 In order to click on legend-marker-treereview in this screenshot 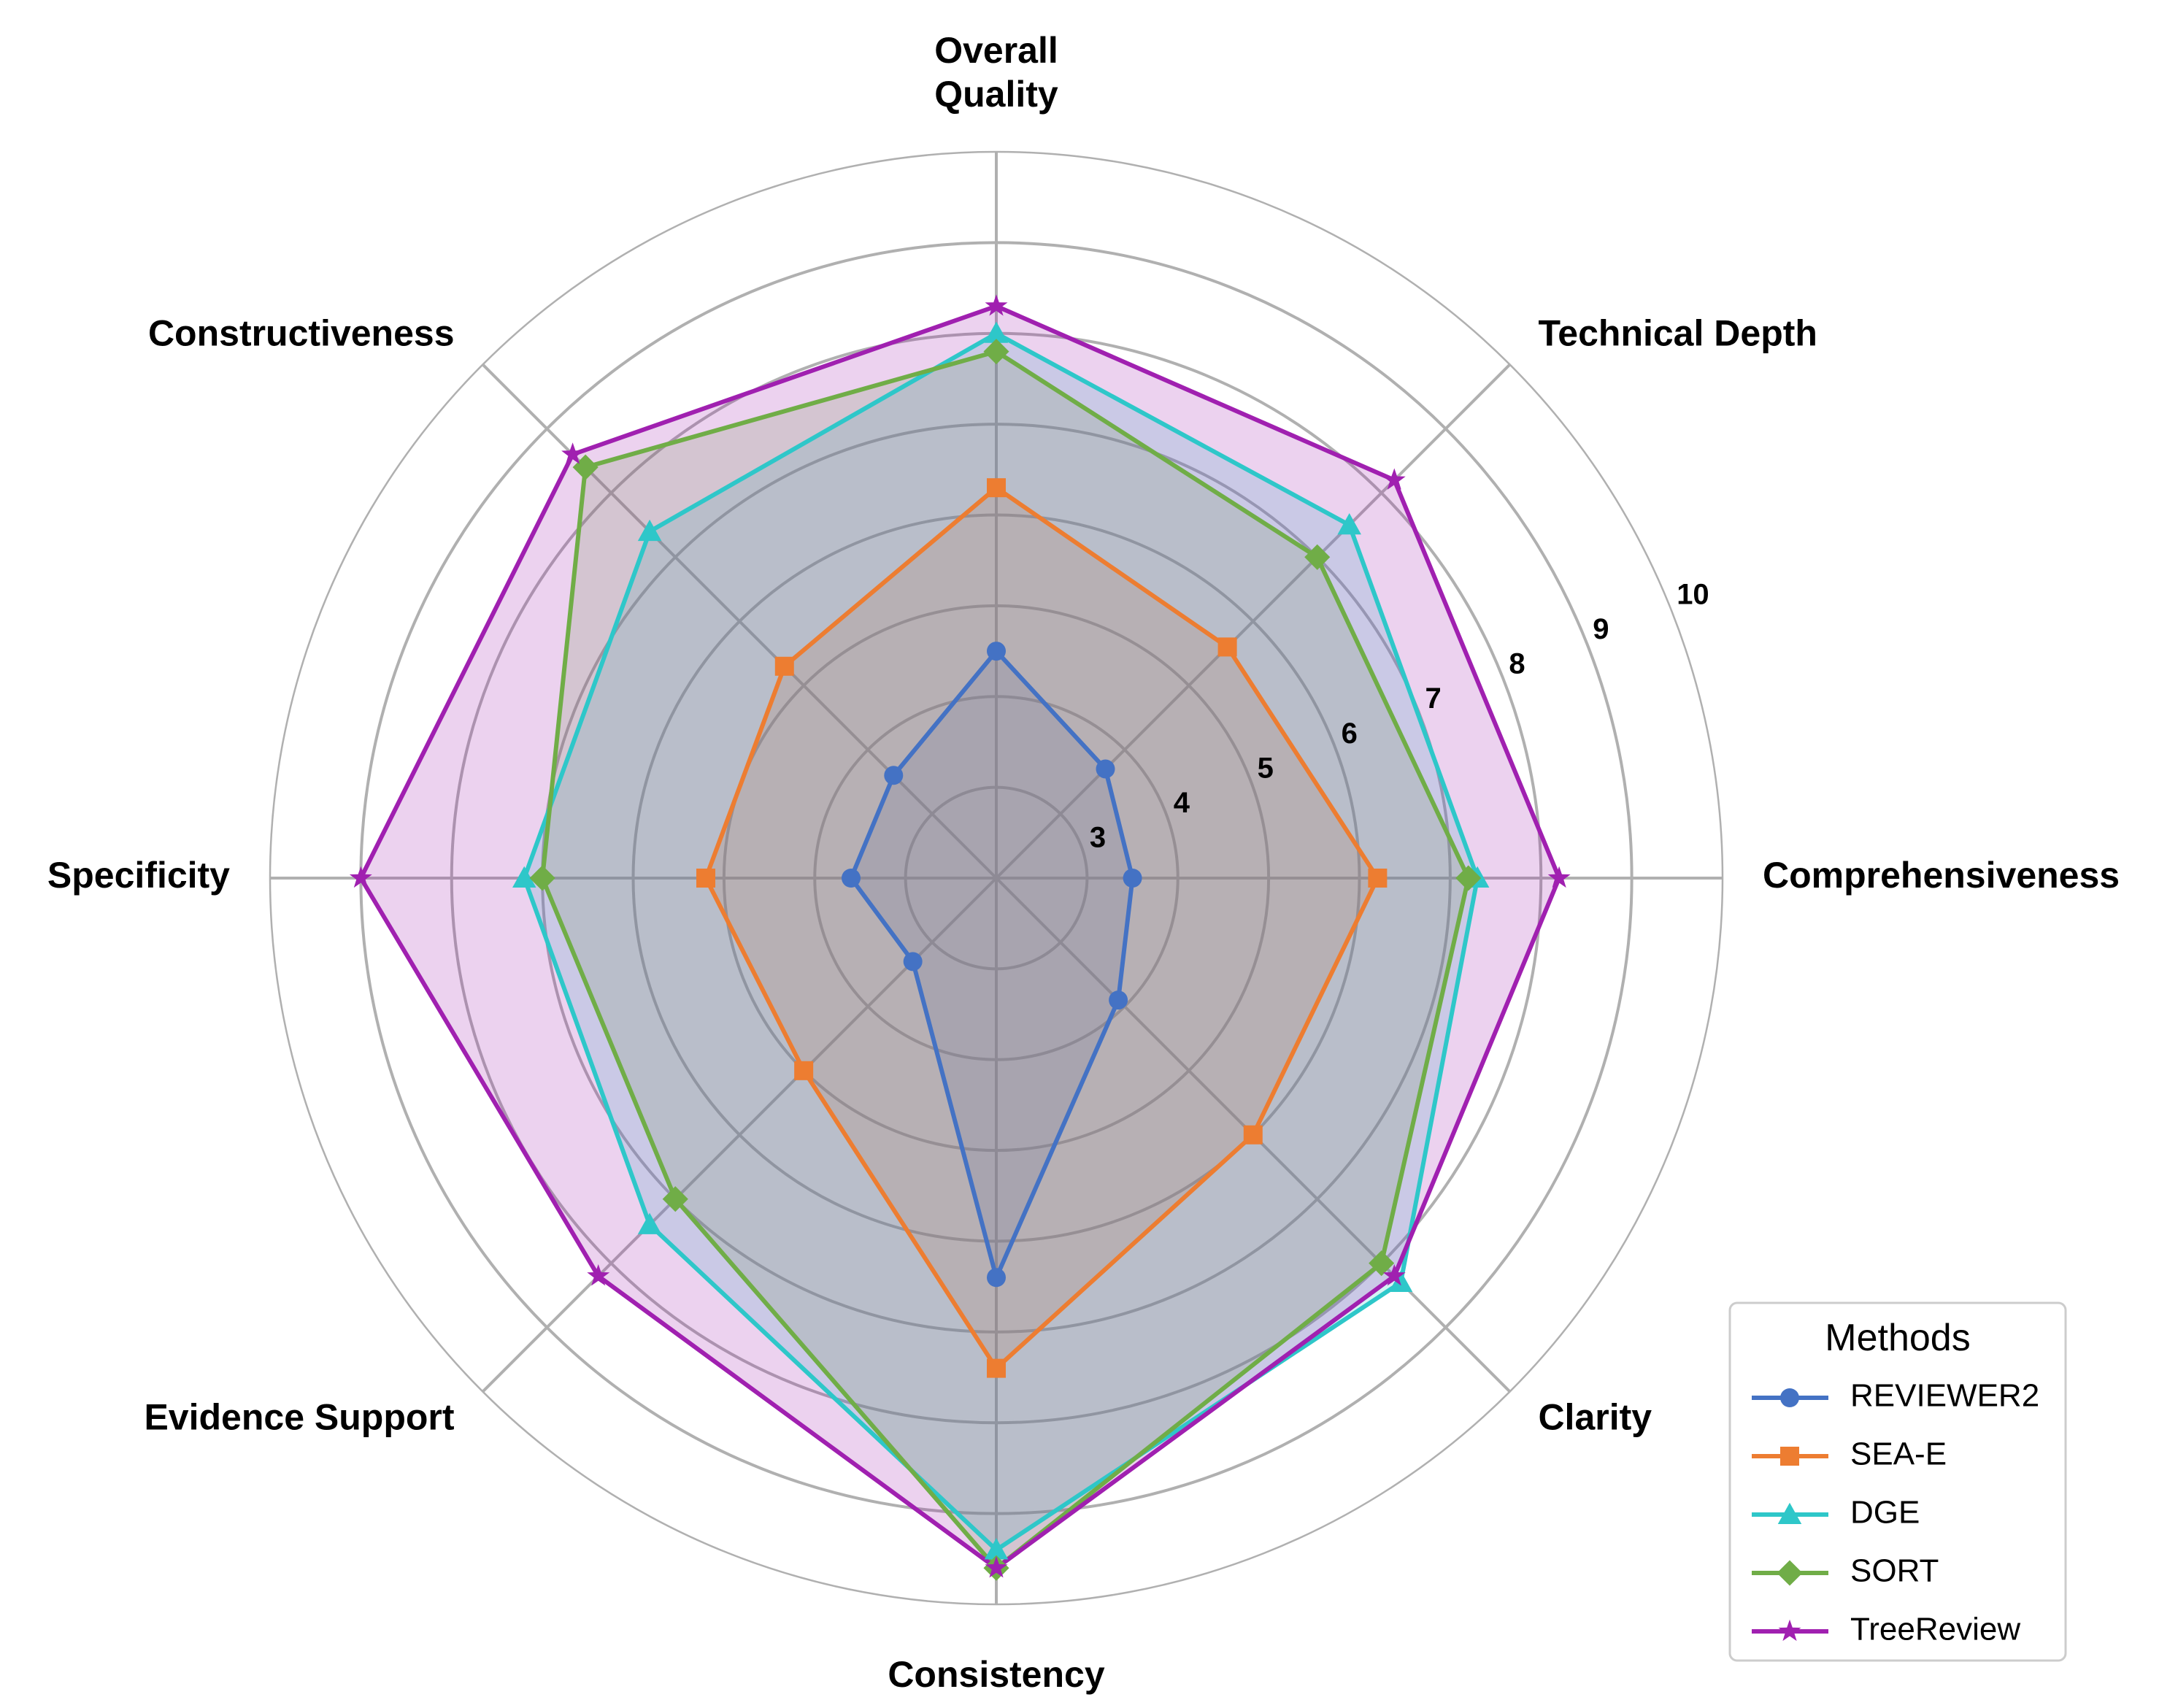, I will do `click(1789, 1630)`.